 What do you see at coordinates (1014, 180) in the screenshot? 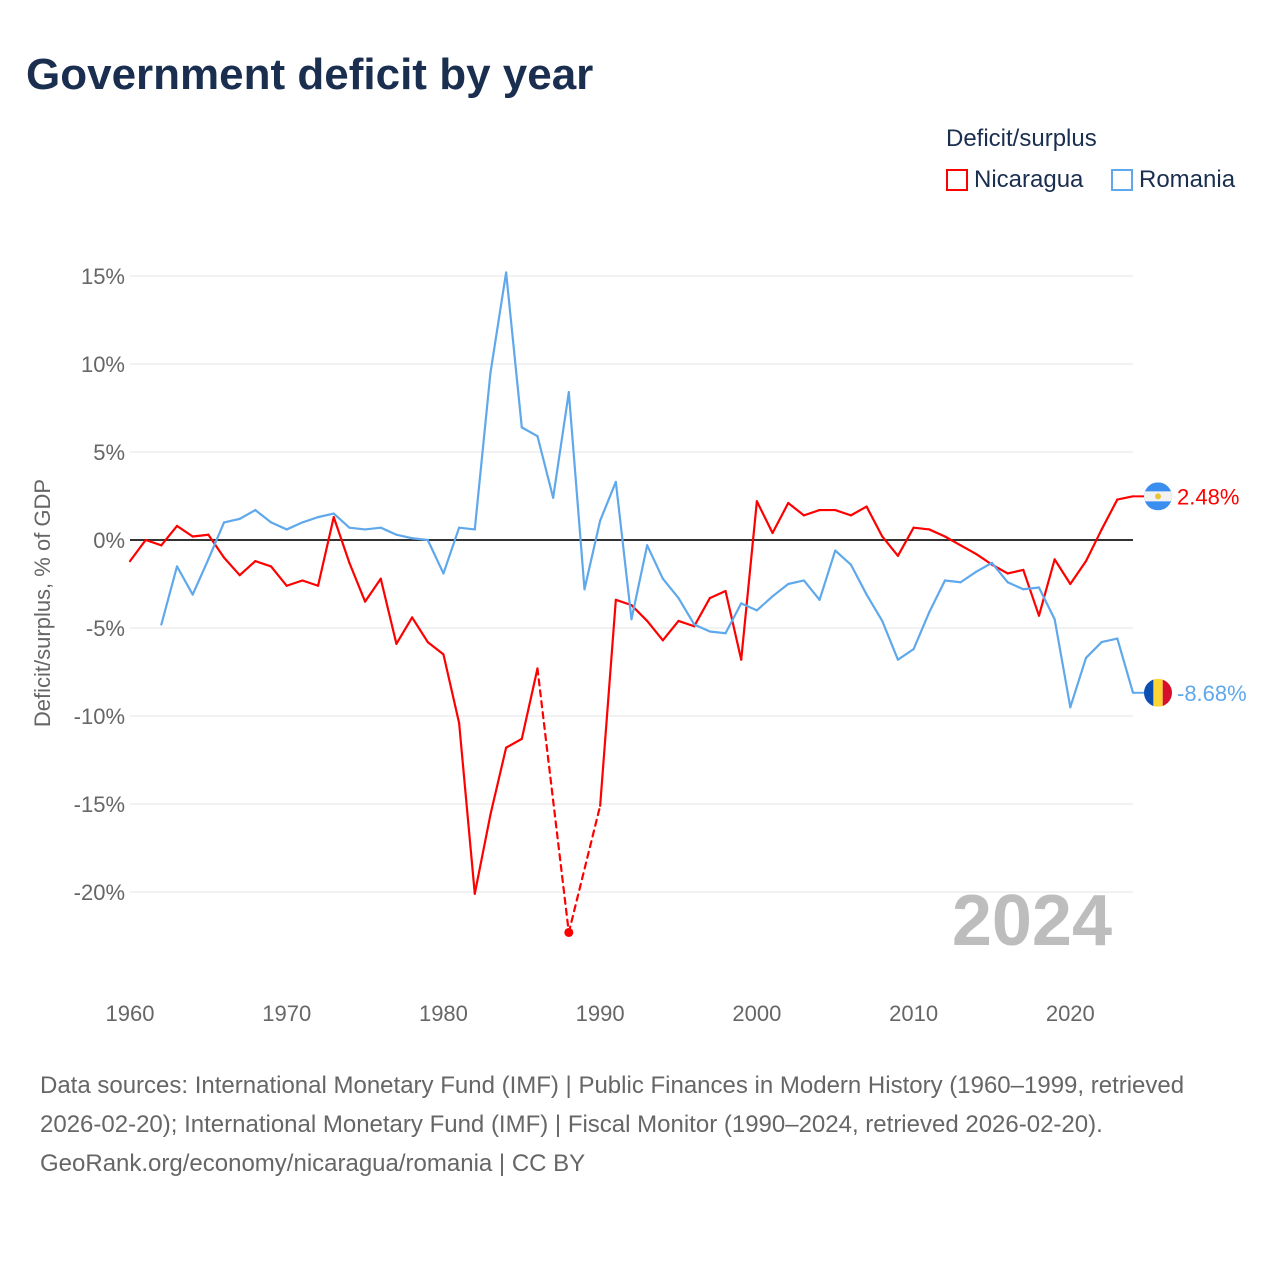
I see `legend-item-nicaragua: Nicaragua` at bounding box center [1014, 180].